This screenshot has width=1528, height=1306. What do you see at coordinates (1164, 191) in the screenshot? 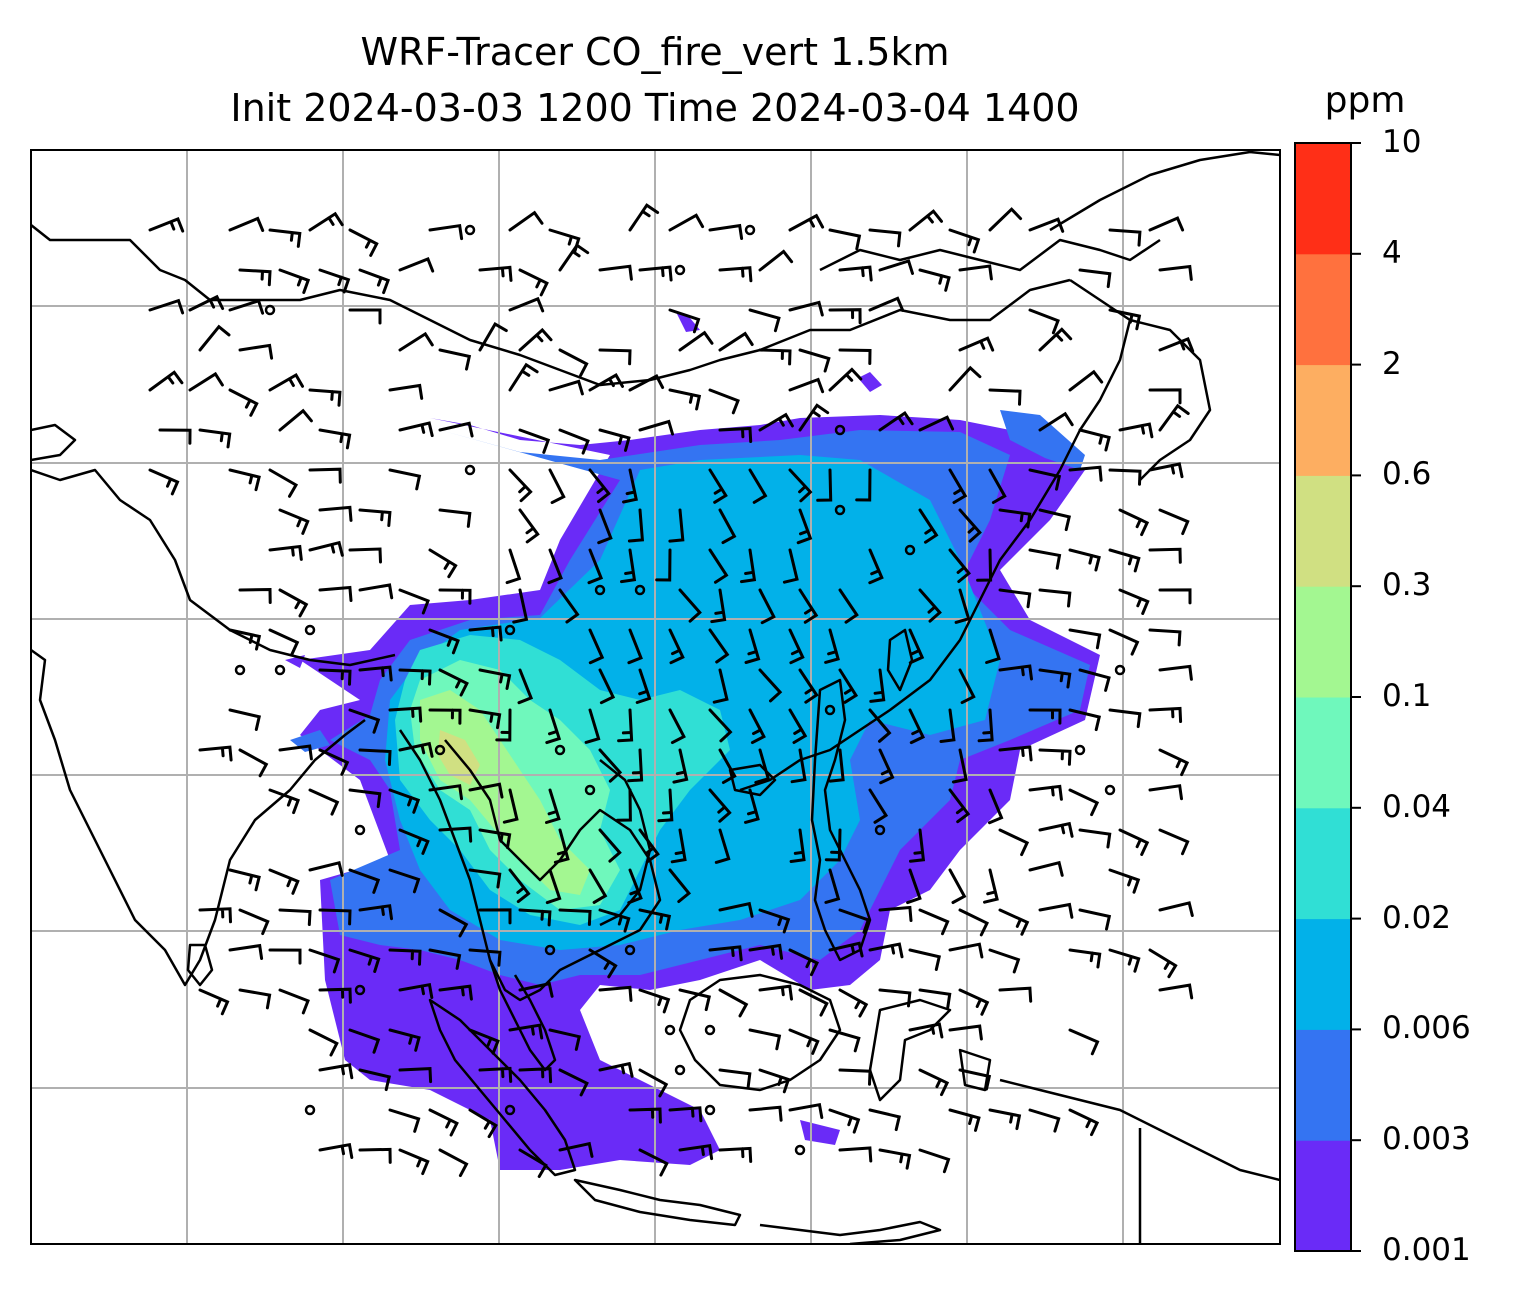
I see `coastline-russia-pacific` at bounding box center [1164, 191].